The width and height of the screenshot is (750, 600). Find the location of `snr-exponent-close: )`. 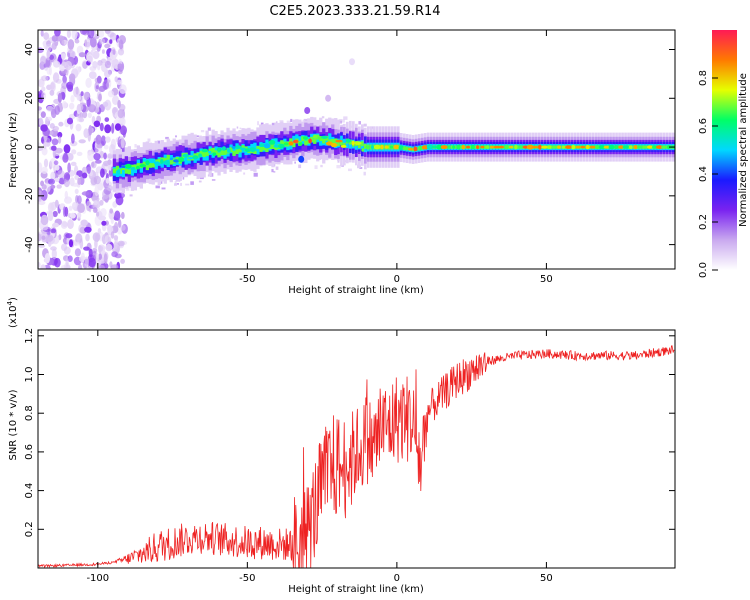

snr-exponent-close: ) is located at coordinates (13, 299).